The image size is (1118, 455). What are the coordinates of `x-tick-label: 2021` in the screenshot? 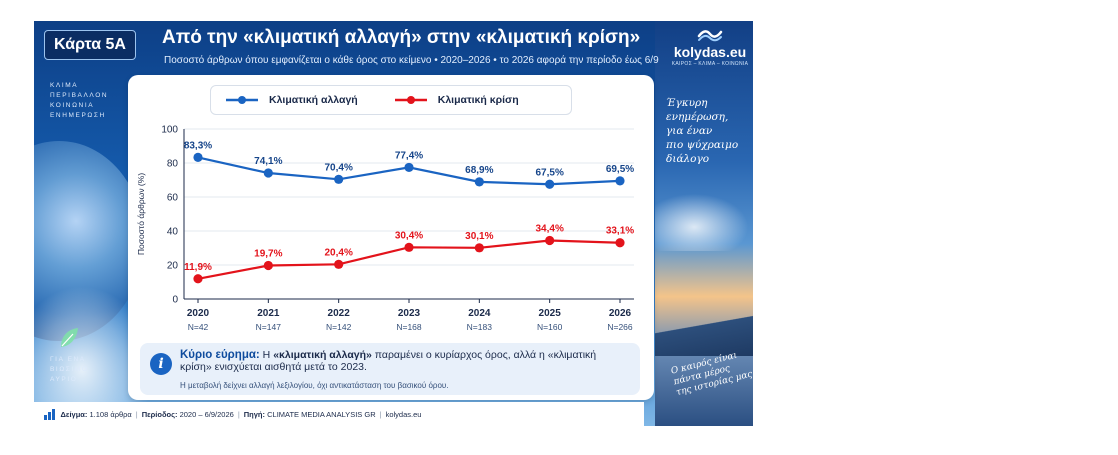 It's located at (268, 313).